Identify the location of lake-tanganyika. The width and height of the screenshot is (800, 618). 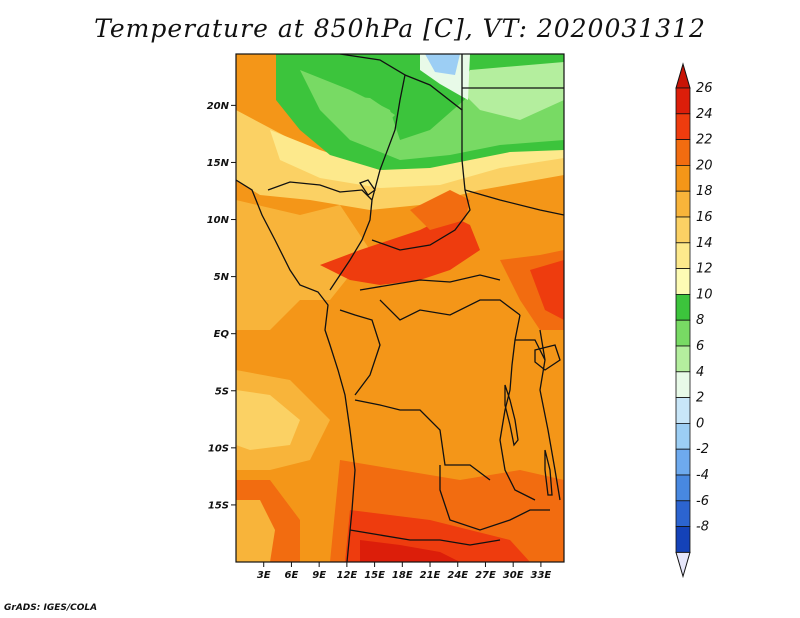
(511, 415).